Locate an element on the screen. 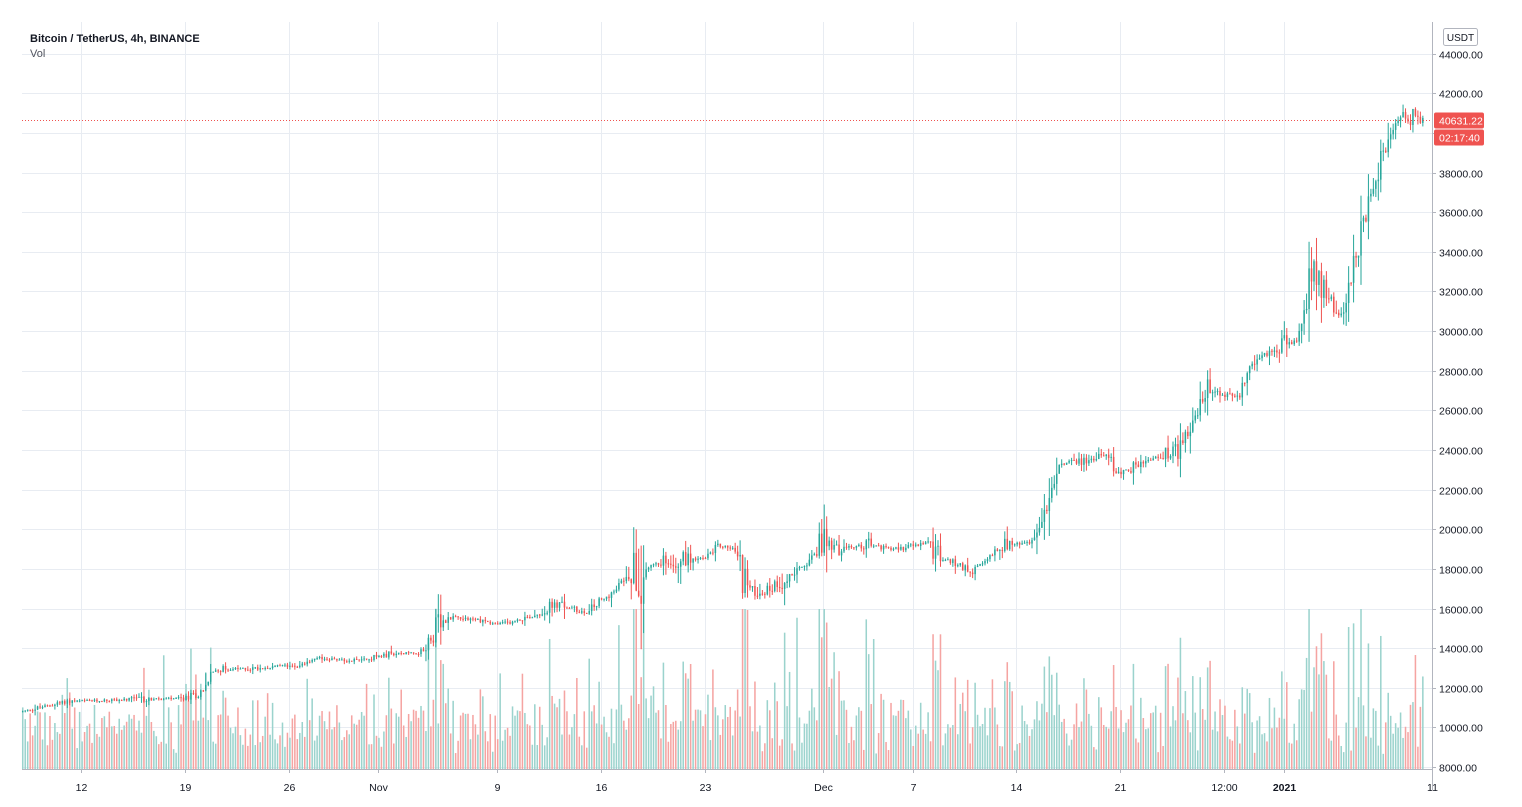  volume-label: Vol is located at coordinates (38, 54).